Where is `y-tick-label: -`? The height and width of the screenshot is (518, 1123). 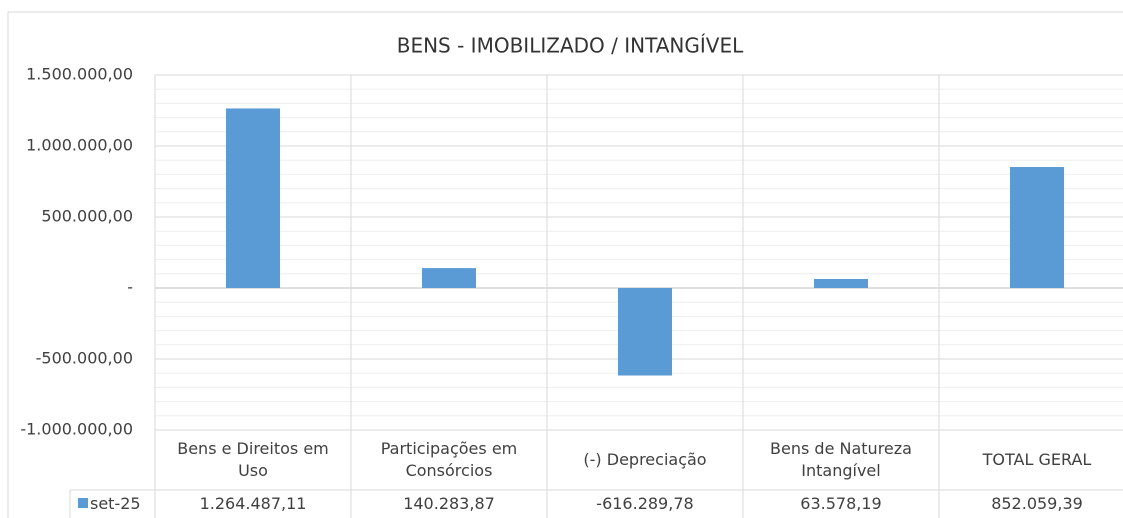
y-tick-label: - is located at coordinates (130, 287).